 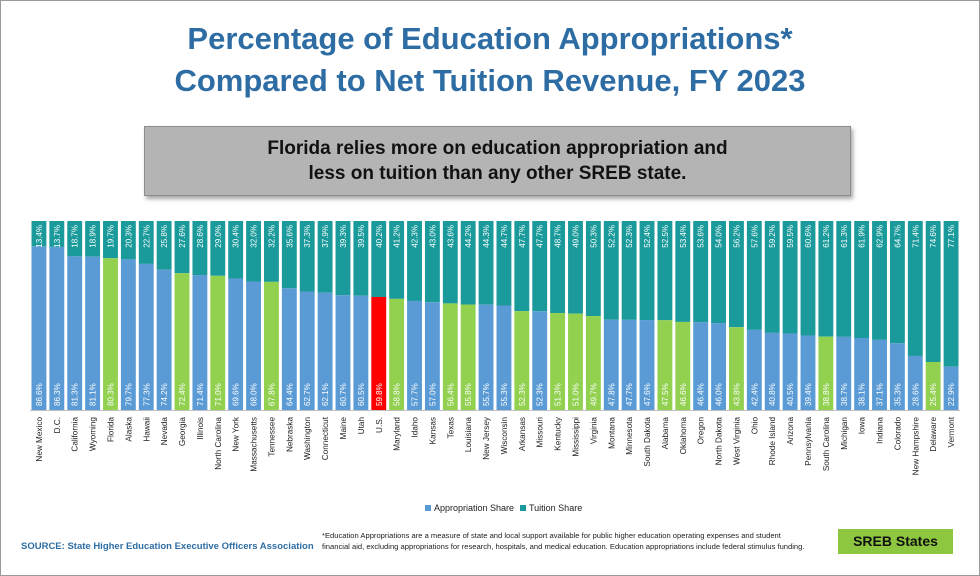 I want to click on data-label-appropriation: 47.8%, so click(x=611, y=394).